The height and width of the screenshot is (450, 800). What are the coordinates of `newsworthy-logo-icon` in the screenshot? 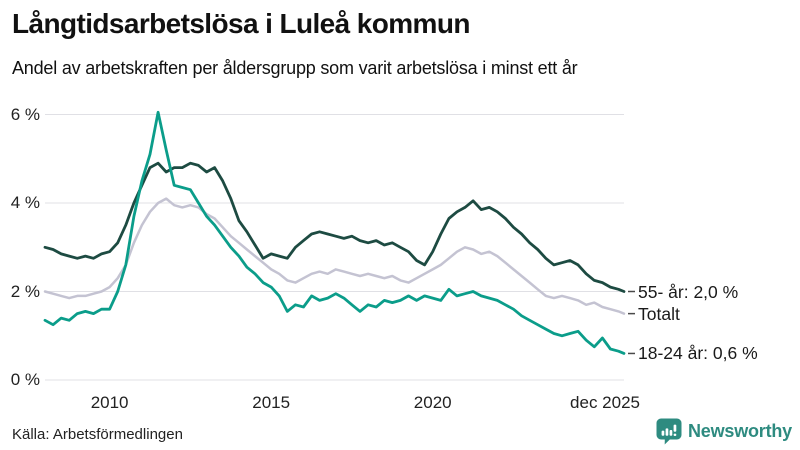 It's located at (669, 431).